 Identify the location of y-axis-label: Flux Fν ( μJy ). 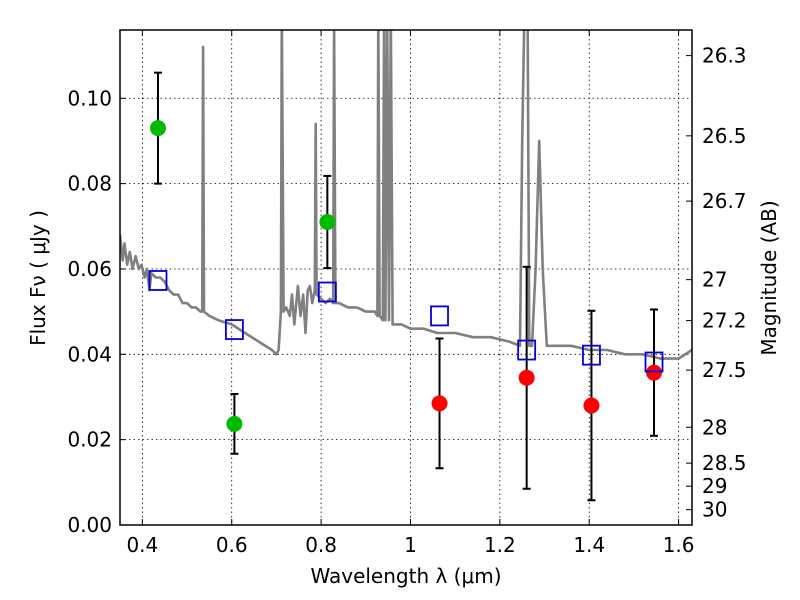
(38, 278).